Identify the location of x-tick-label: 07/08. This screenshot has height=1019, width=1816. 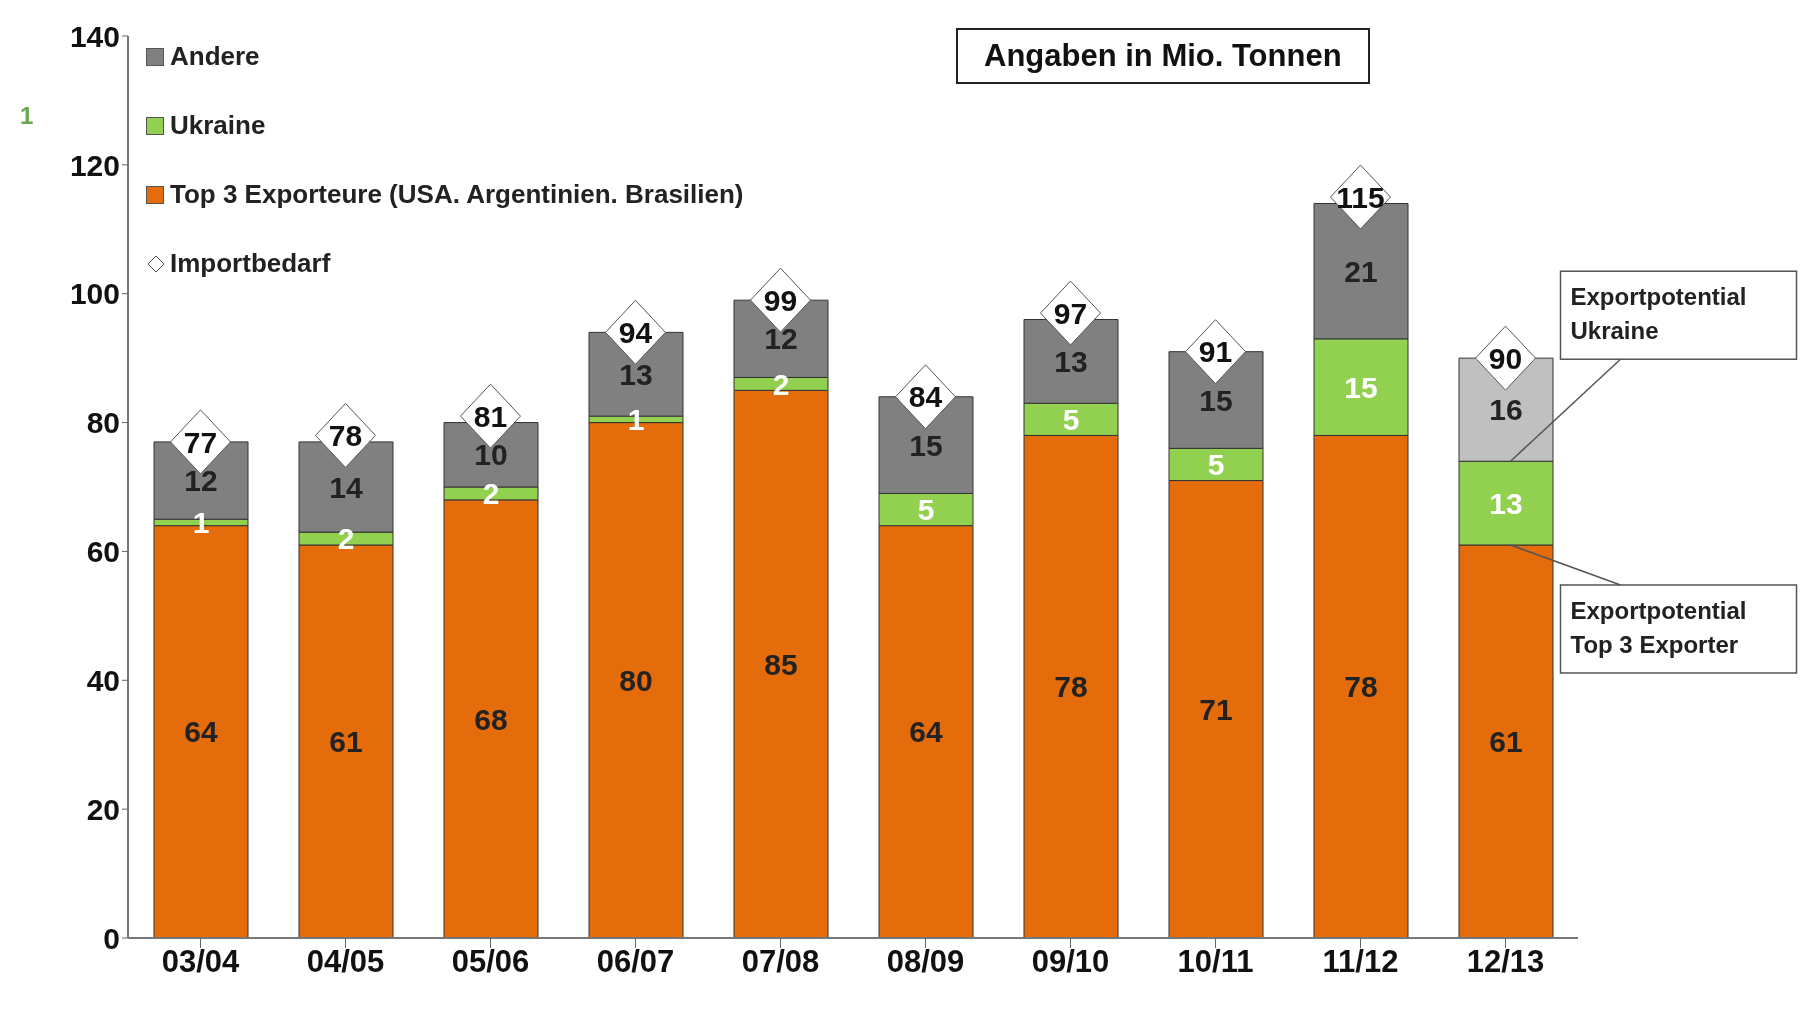
(780, 962).